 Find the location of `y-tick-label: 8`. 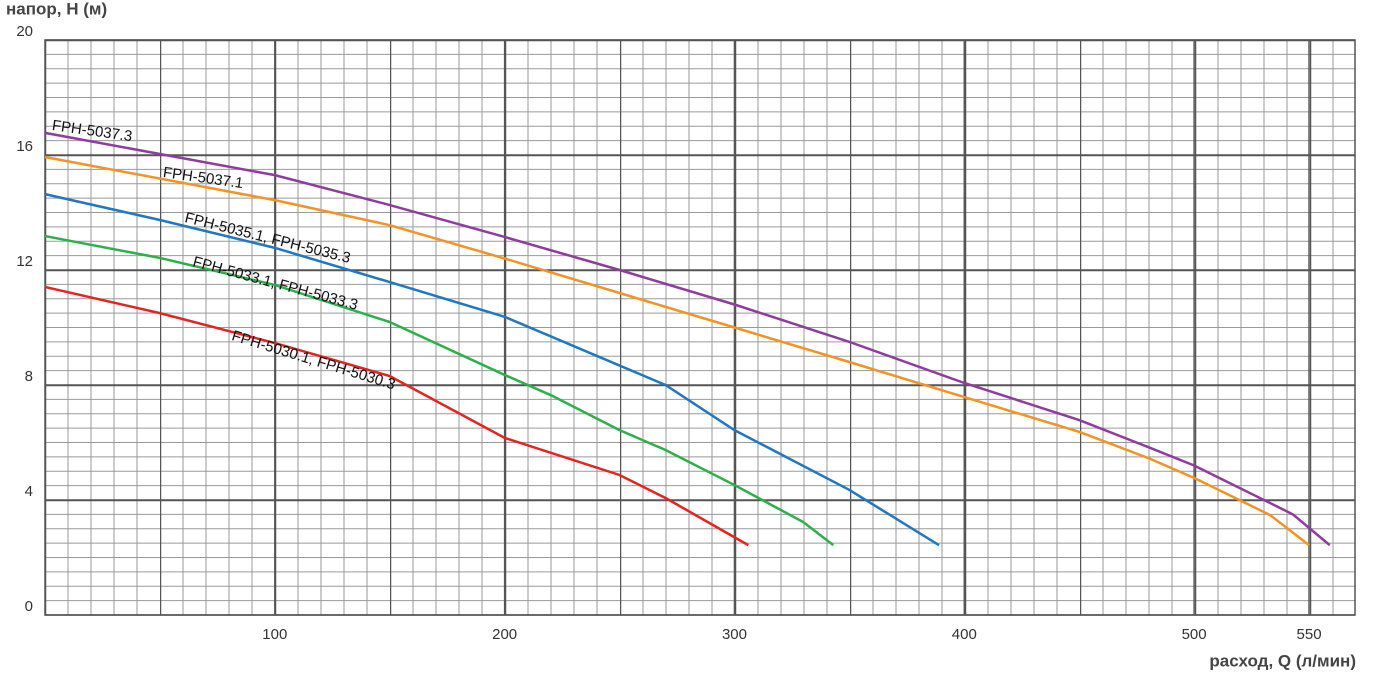

y-tick-label: 8 is located at coordinates (29, 376).